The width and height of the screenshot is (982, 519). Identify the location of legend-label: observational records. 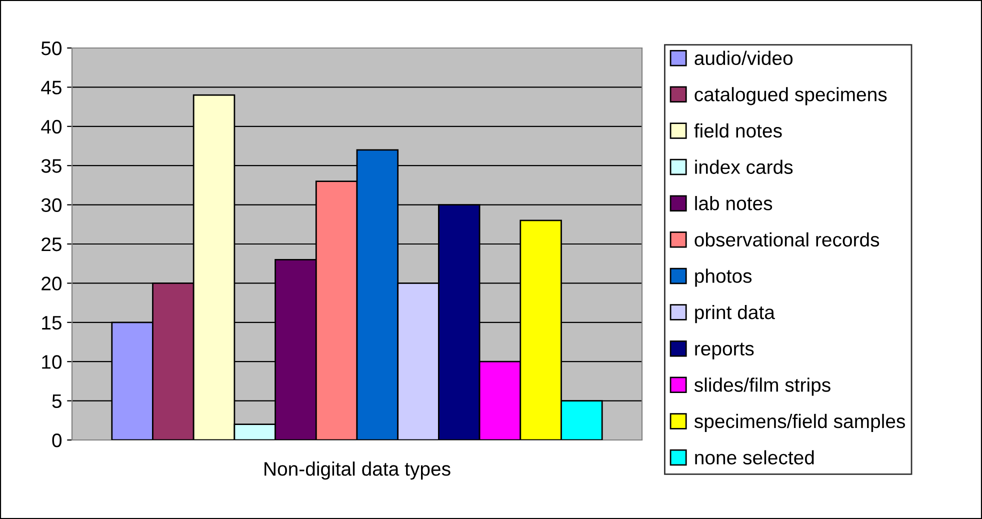
(787, 239).